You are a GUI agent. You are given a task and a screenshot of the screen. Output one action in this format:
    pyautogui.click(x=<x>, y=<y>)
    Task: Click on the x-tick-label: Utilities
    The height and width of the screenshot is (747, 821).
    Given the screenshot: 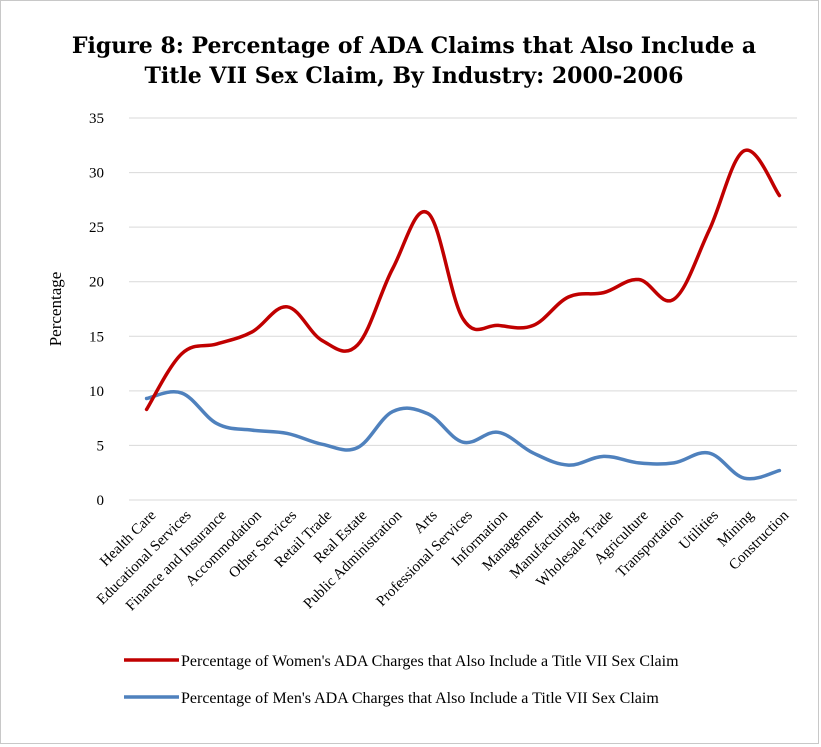 What is the action you would take?
    pyautogui.click(x=699, y=530)
    